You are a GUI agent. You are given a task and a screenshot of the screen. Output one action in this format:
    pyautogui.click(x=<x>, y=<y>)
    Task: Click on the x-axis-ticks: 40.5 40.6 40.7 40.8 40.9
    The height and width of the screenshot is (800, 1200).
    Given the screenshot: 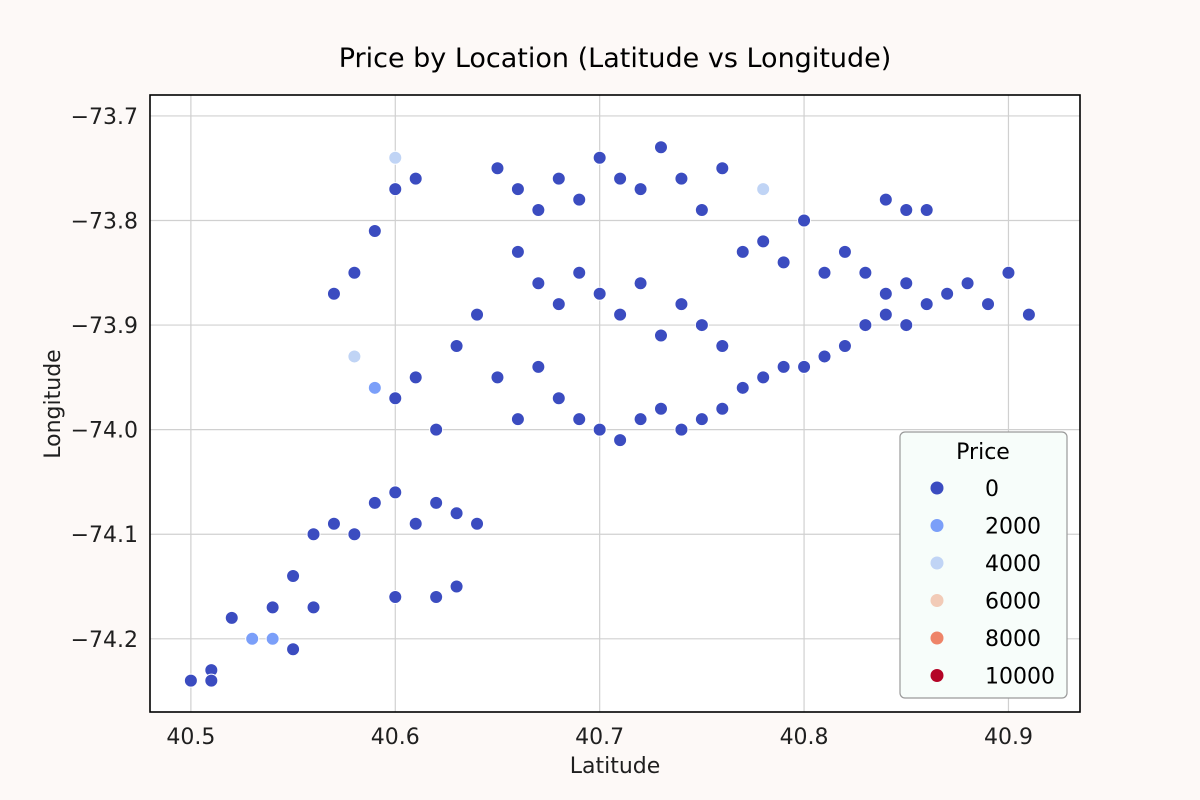 What is the action you would take?
    pyautogui.click(x=599, y=737)
    